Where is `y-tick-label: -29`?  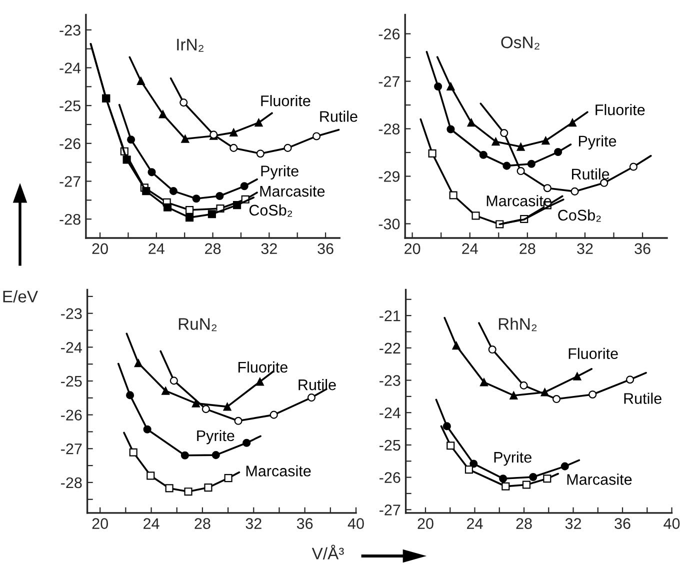 y-tick-label: -29 is located at coordinates (389, 176).